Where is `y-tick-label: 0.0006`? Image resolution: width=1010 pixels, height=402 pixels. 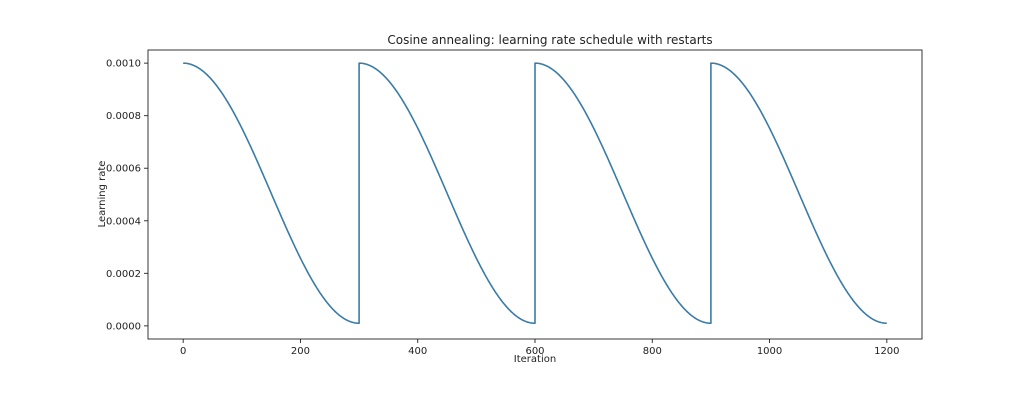
y-tick-label: 0.0006 is located at coordinates (123, 169).